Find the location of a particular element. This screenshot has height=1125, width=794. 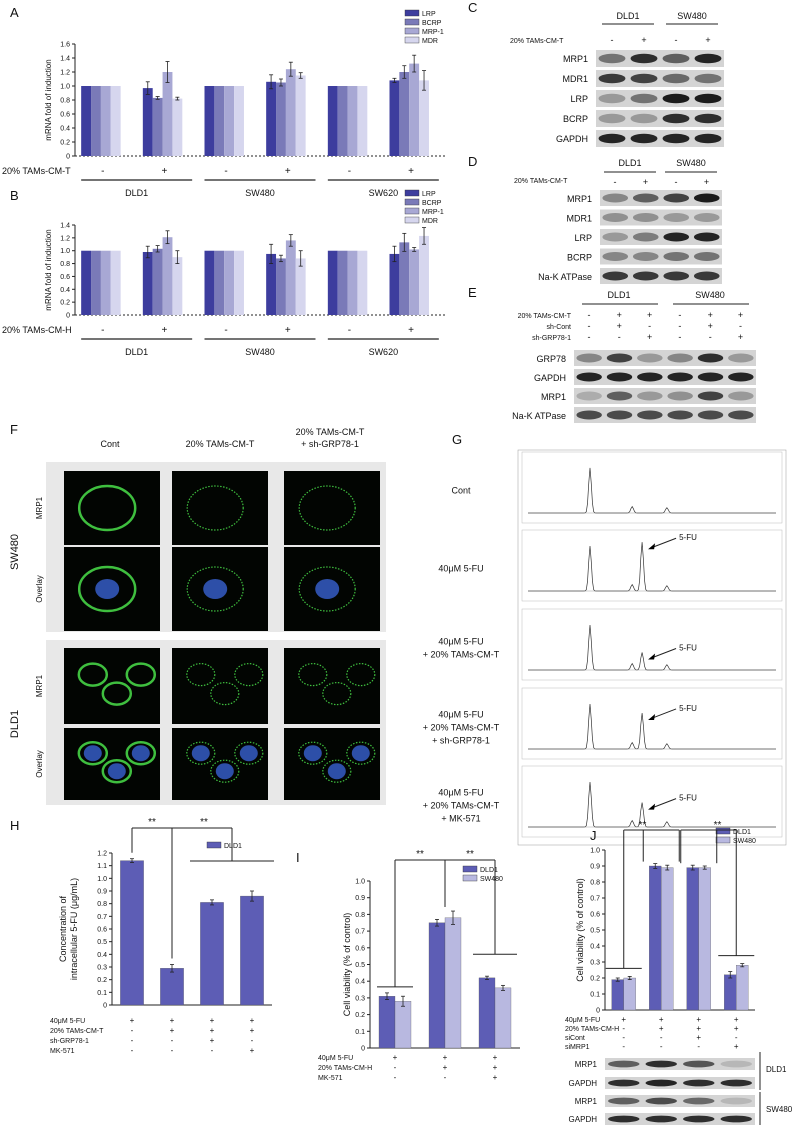

bar-BCRP is located at coordinates (219, 121).